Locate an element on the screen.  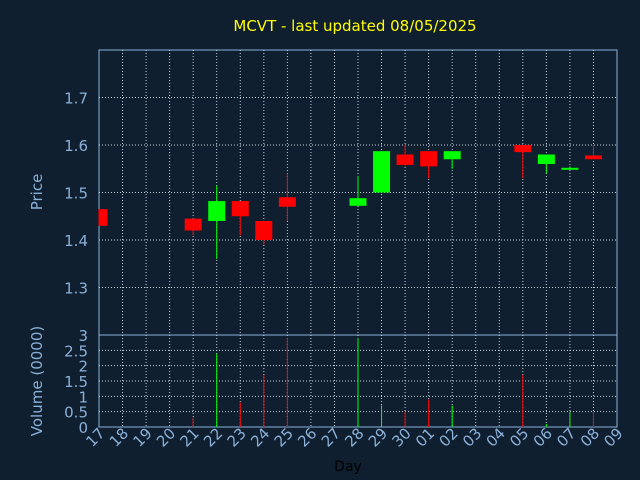
volume-tick-label: 2 is located at coordinates (83, 367).